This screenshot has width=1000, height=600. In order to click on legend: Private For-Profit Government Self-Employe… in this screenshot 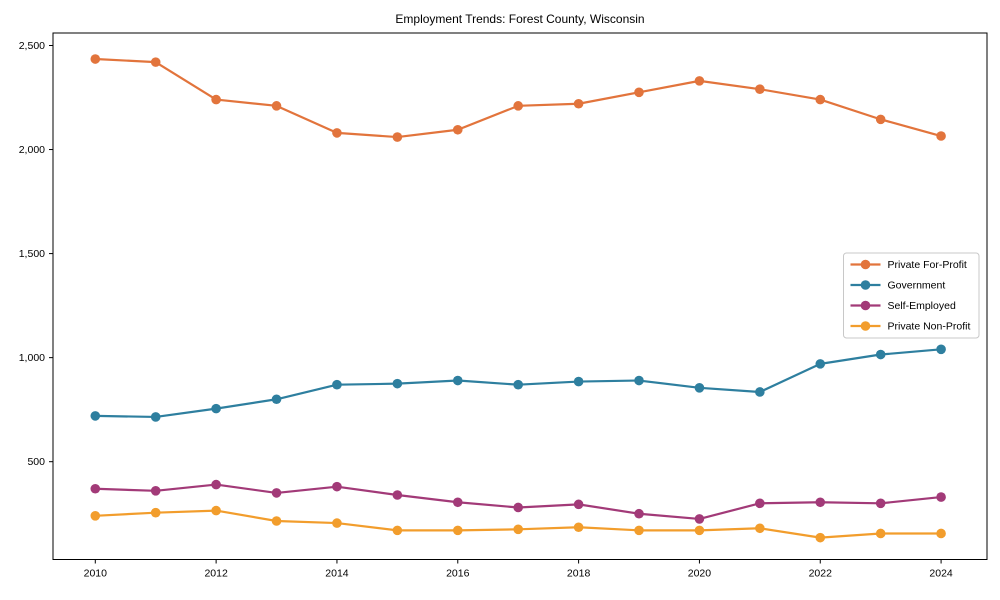, I will do `click(911, 295)`.